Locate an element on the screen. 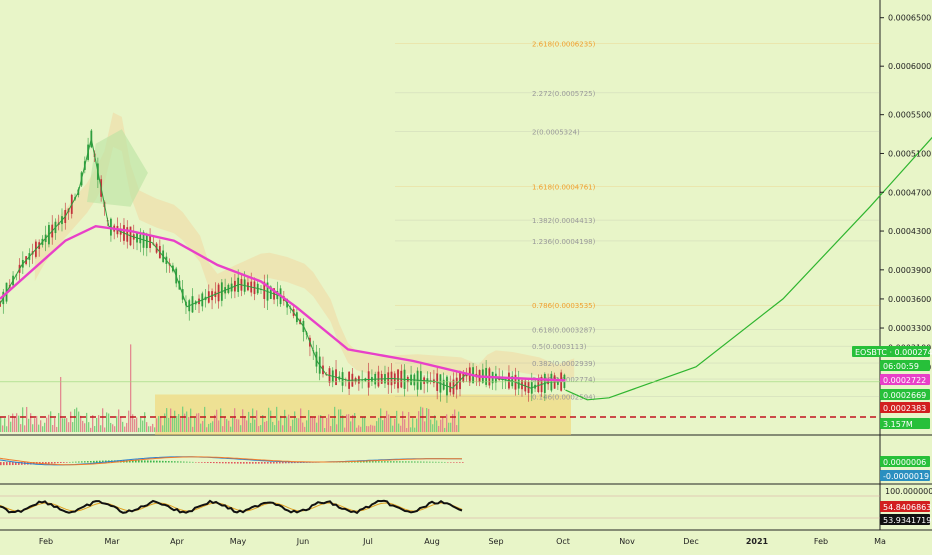 The image size is (932, 555). x-tick-label-12: Feb is located at coordinates (821, 541).